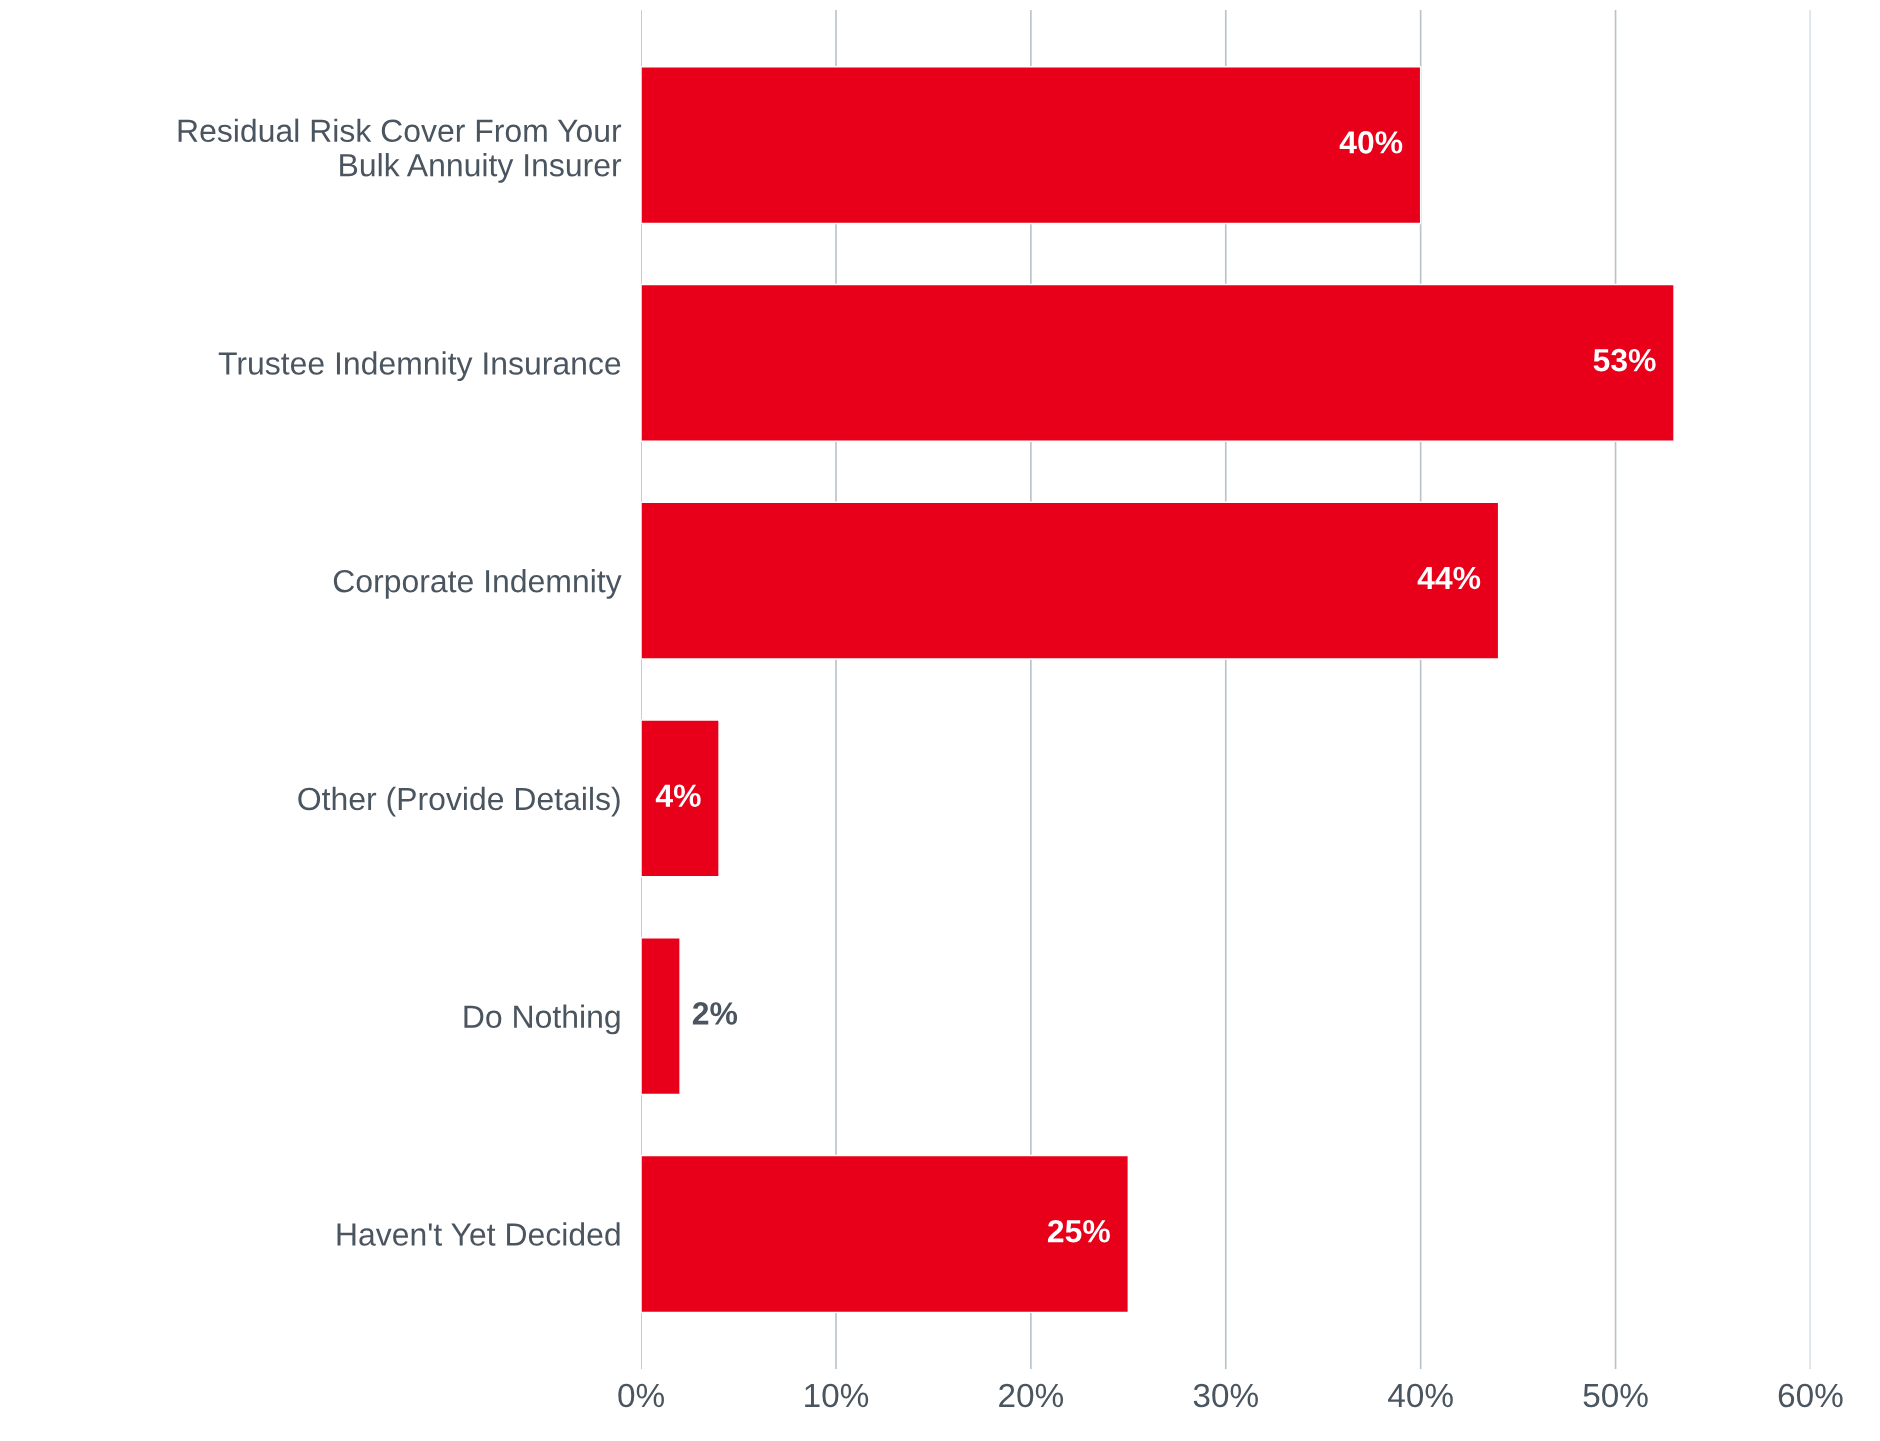  What do you see at coordinates (1615, 1395) in the screenshot?
I see `x-tick-label: 50%` at bounding box center [1615, 1395].